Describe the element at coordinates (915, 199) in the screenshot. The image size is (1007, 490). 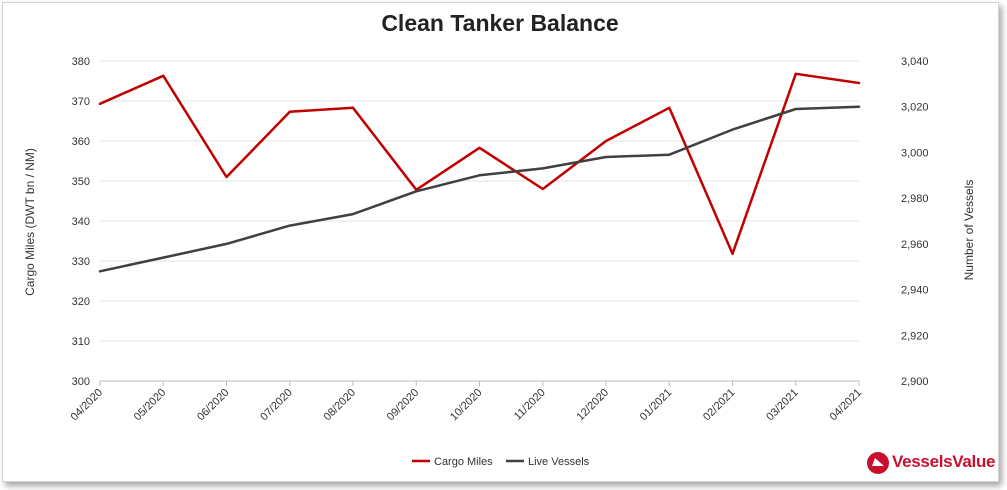
I see `y-right-tick-label: 2,980` at that location.